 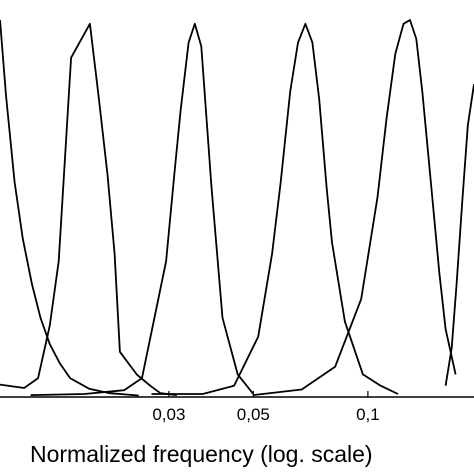 I want to click on series-6-line, so click(x=459, y=234).